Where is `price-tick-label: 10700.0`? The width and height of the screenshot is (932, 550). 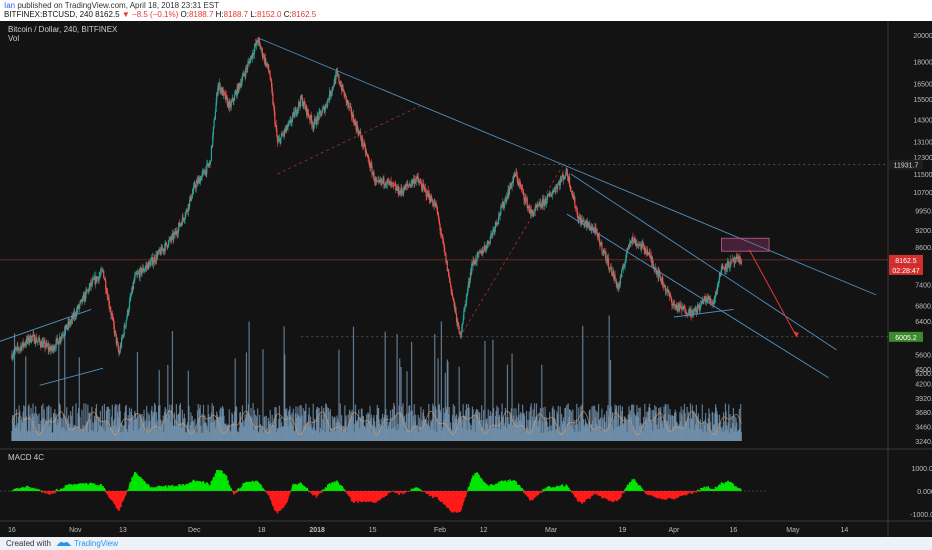 price-tick-label: 10700.0 is located at coordinates (922, 193).